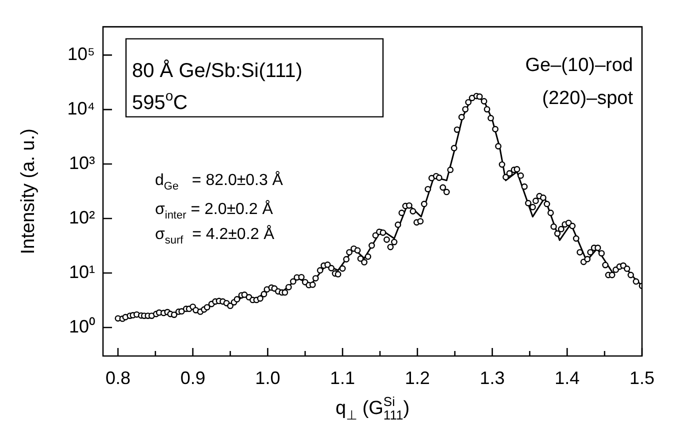 Image resolution: width=676 pixels, height=436 pixels. I want to click on y-tick-label: 10³, so click(82, 163).